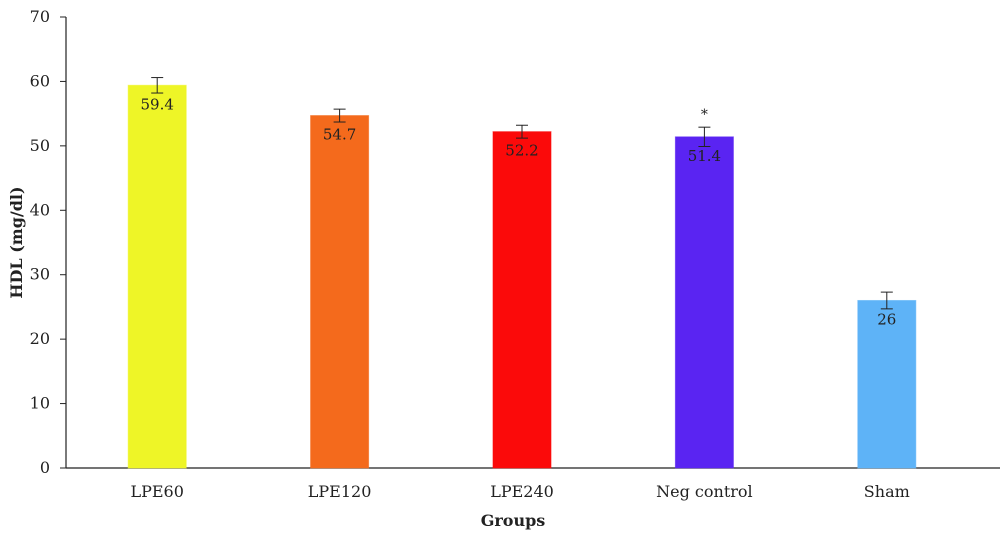  Describe the element at coordinates (40, 145) in the screenshot. I see `y-tick-label: 50` at that location.